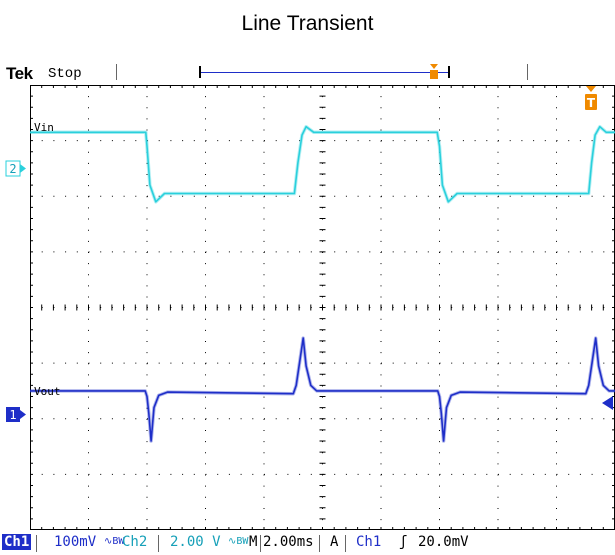 Image resolution: width=615 pixels, height=555 pixels. I want to click on trigger-source: Ch1, so click(369, 542).